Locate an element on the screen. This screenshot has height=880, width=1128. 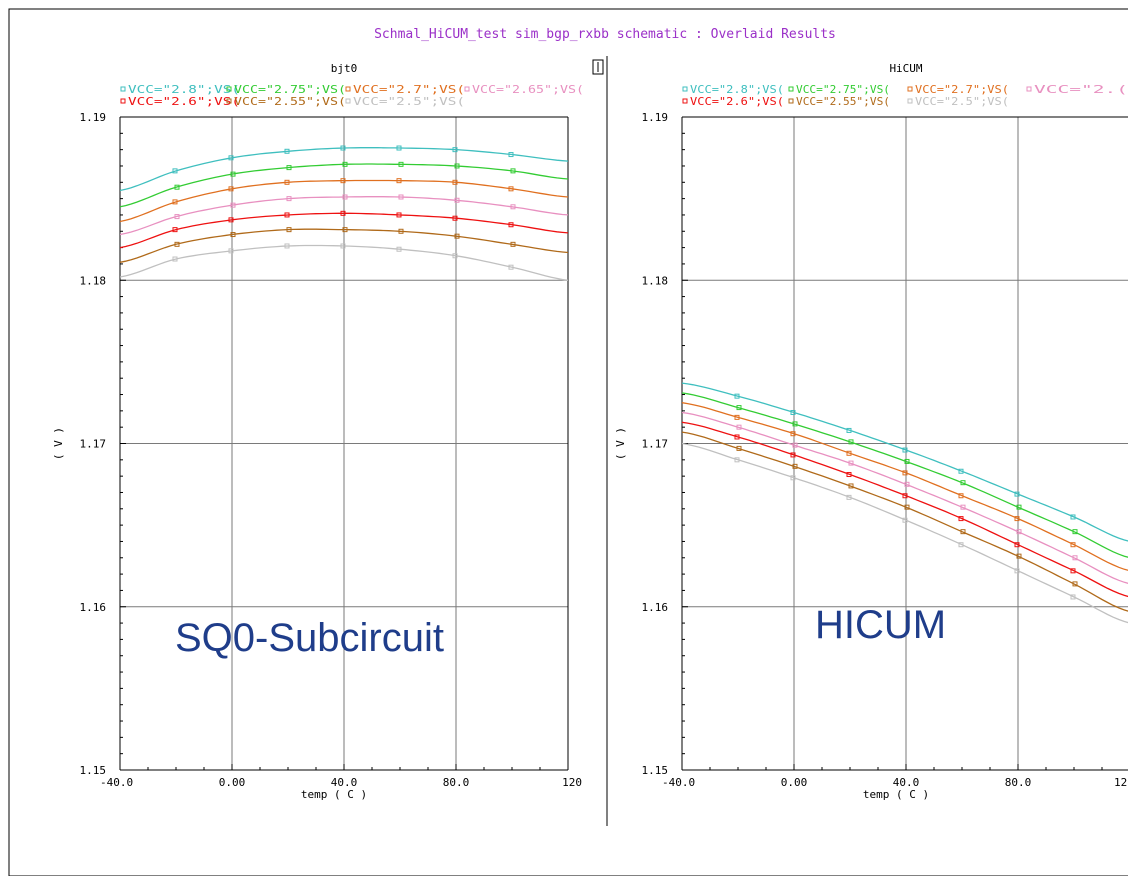
legend-entry: VCC="2.65";VS( is located at coordinates (528, 89).